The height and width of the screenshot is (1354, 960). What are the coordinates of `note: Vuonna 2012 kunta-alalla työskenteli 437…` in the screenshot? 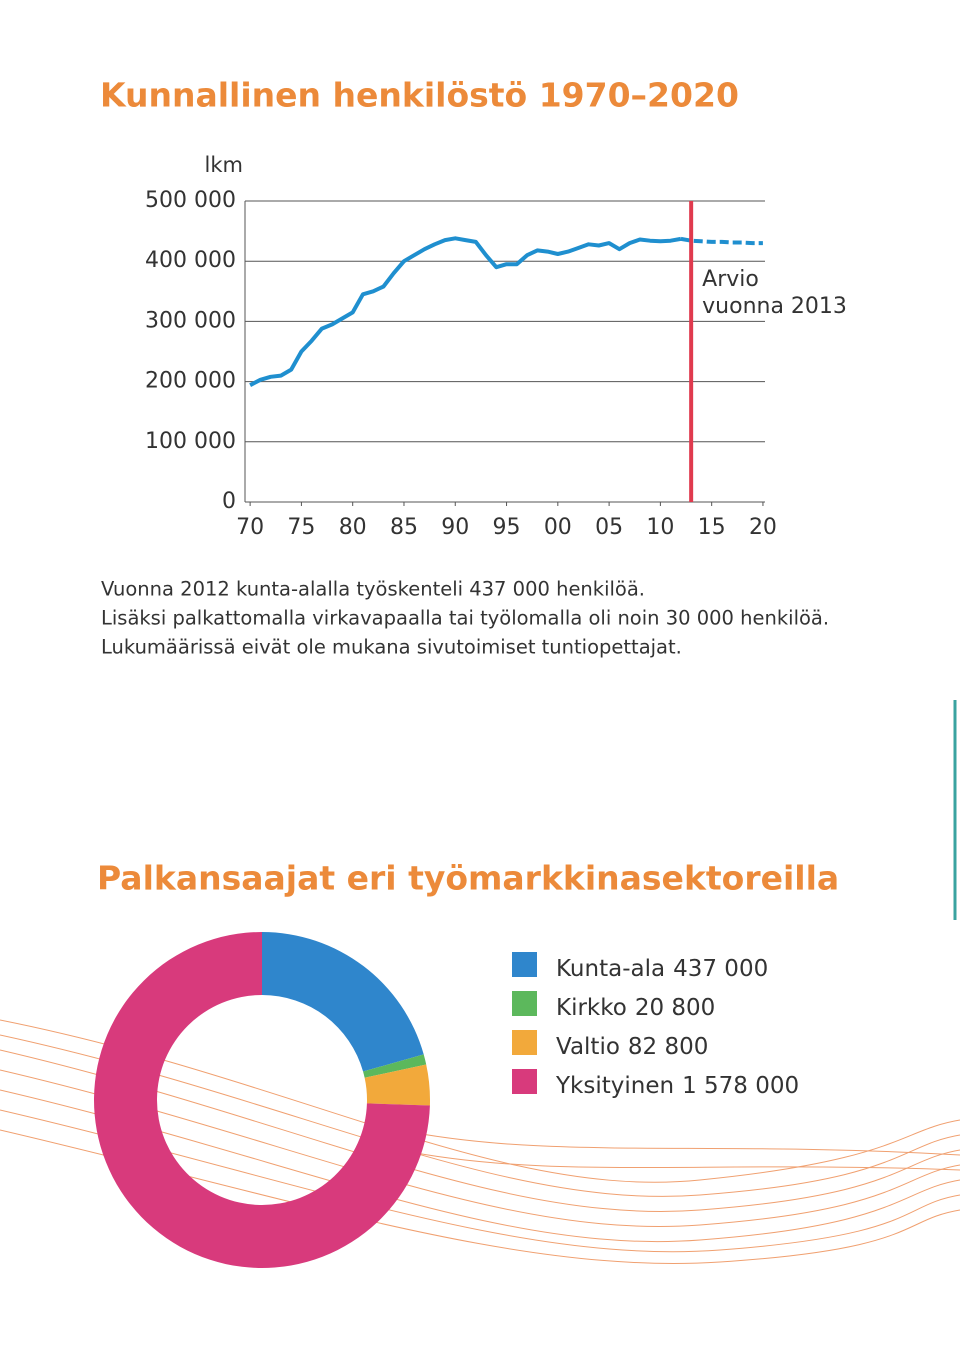 It's located at (373, 589).